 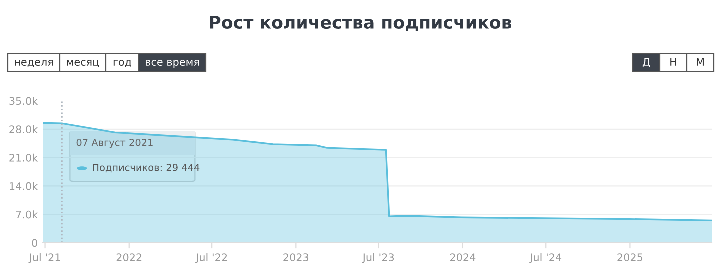 I want to click on text: неделя, so click(x=34, y=64).